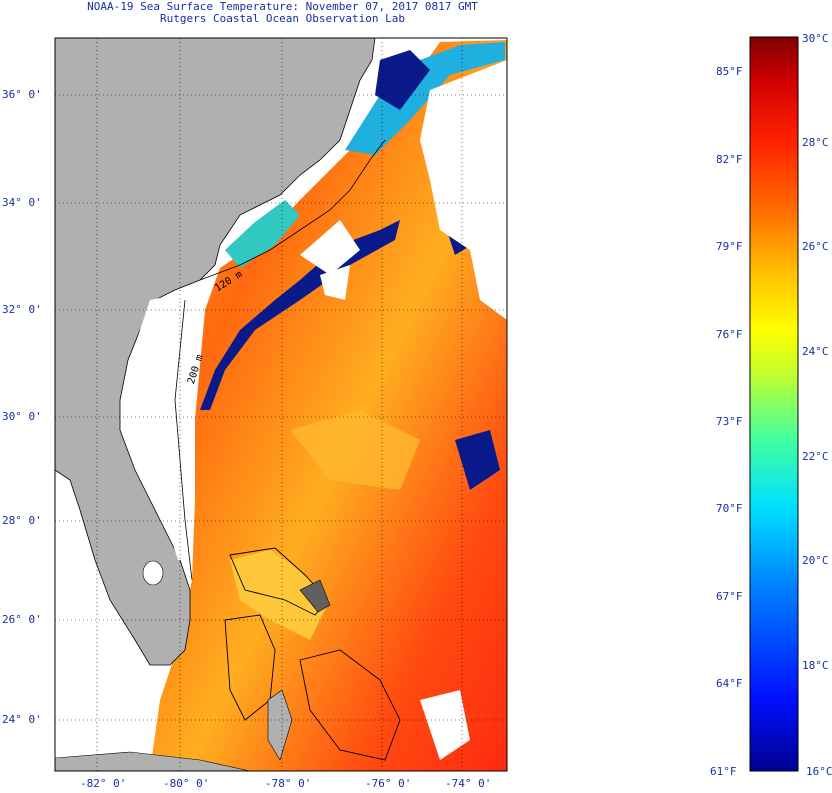 This screenshot has width=832, height=793. I want to click on colorbar-f-67: 67°F, so click(729, 596).